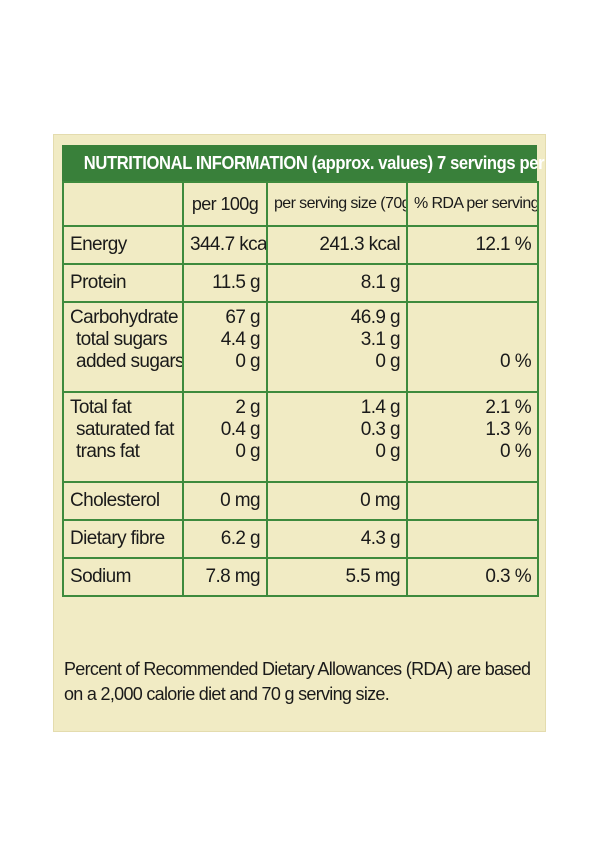  Describe the element at coordinates (108, 451) in the screenshot. I see `nutrient-name: trans fat` at that location.